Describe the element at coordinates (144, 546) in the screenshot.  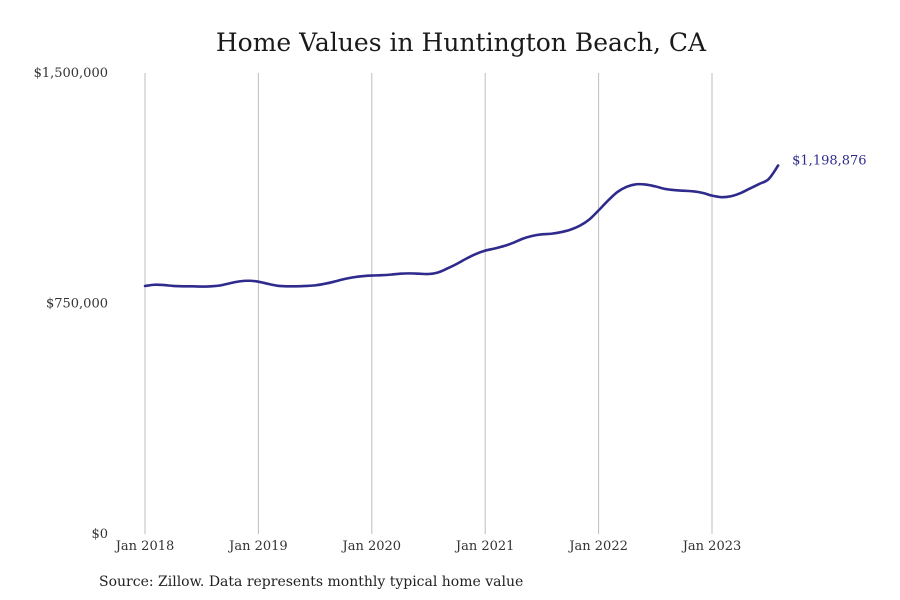
I see `x-tick-label: Jan 2018` at that location.